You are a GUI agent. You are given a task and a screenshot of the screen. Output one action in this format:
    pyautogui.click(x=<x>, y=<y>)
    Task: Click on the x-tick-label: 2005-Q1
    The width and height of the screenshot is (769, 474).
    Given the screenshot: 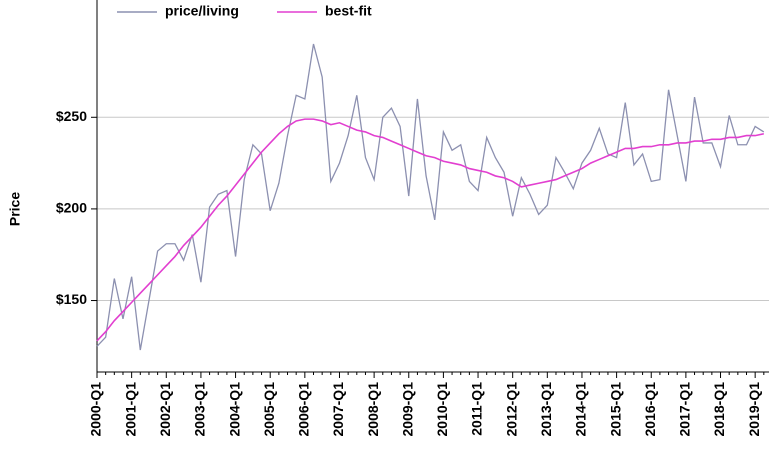 What is the action you would take?
    pyautogui.click(x=269, y=409)
    